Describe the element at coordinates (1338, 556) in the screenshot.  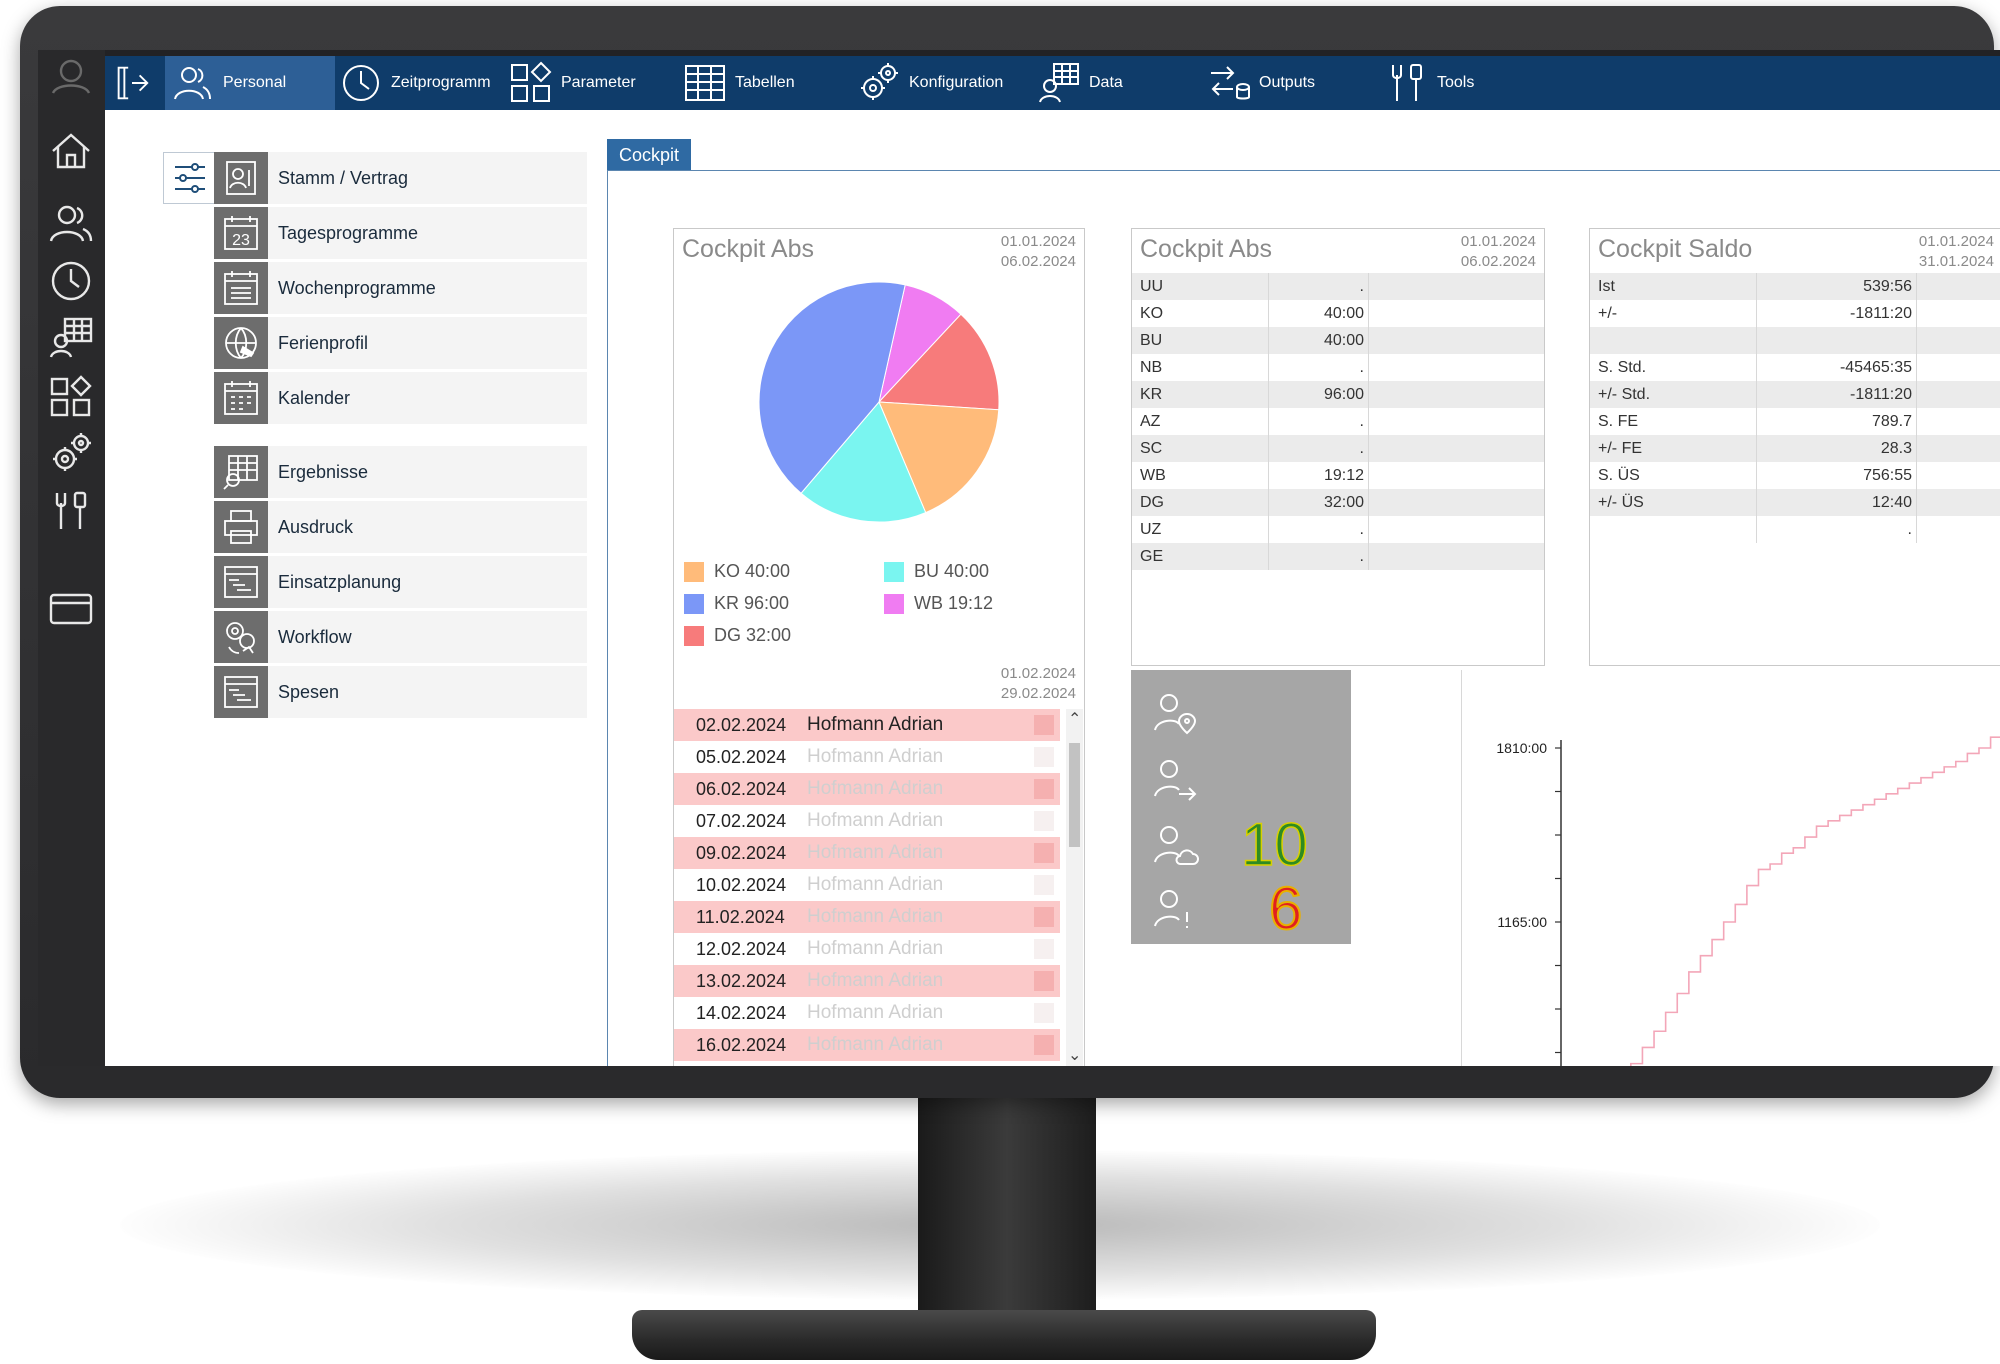
I see `table-row: GE.` at that location.